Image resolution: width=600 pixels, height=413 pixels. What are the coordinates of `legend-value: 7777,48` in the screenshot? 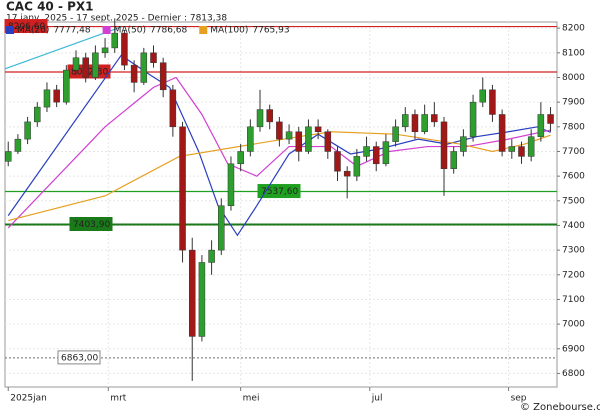 It's located at (71, 31).